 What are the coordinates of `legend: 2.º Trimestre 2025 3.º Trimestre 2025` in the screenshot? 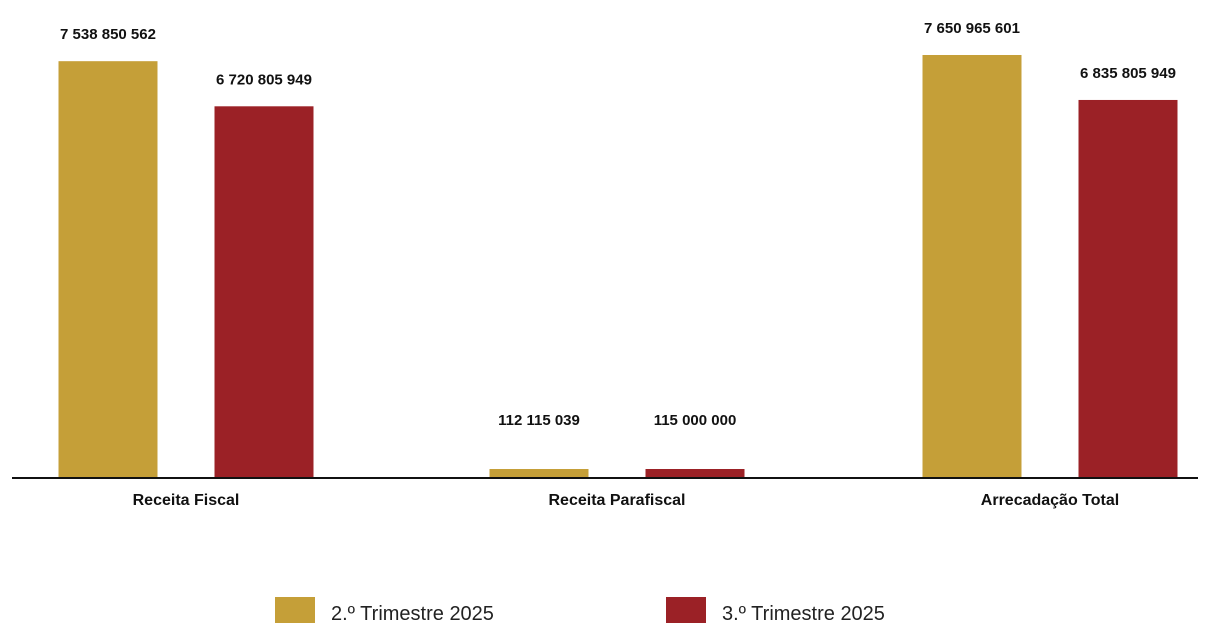 It's located at (580, 611).